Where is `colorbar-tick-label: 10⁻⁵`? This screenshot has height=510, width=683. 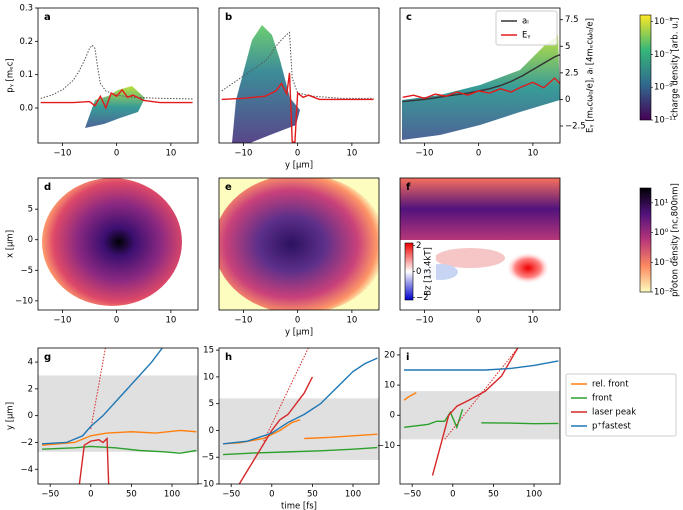
colorbar-tick-label: 10⁻⁵ is located at coordinates (663, 22).